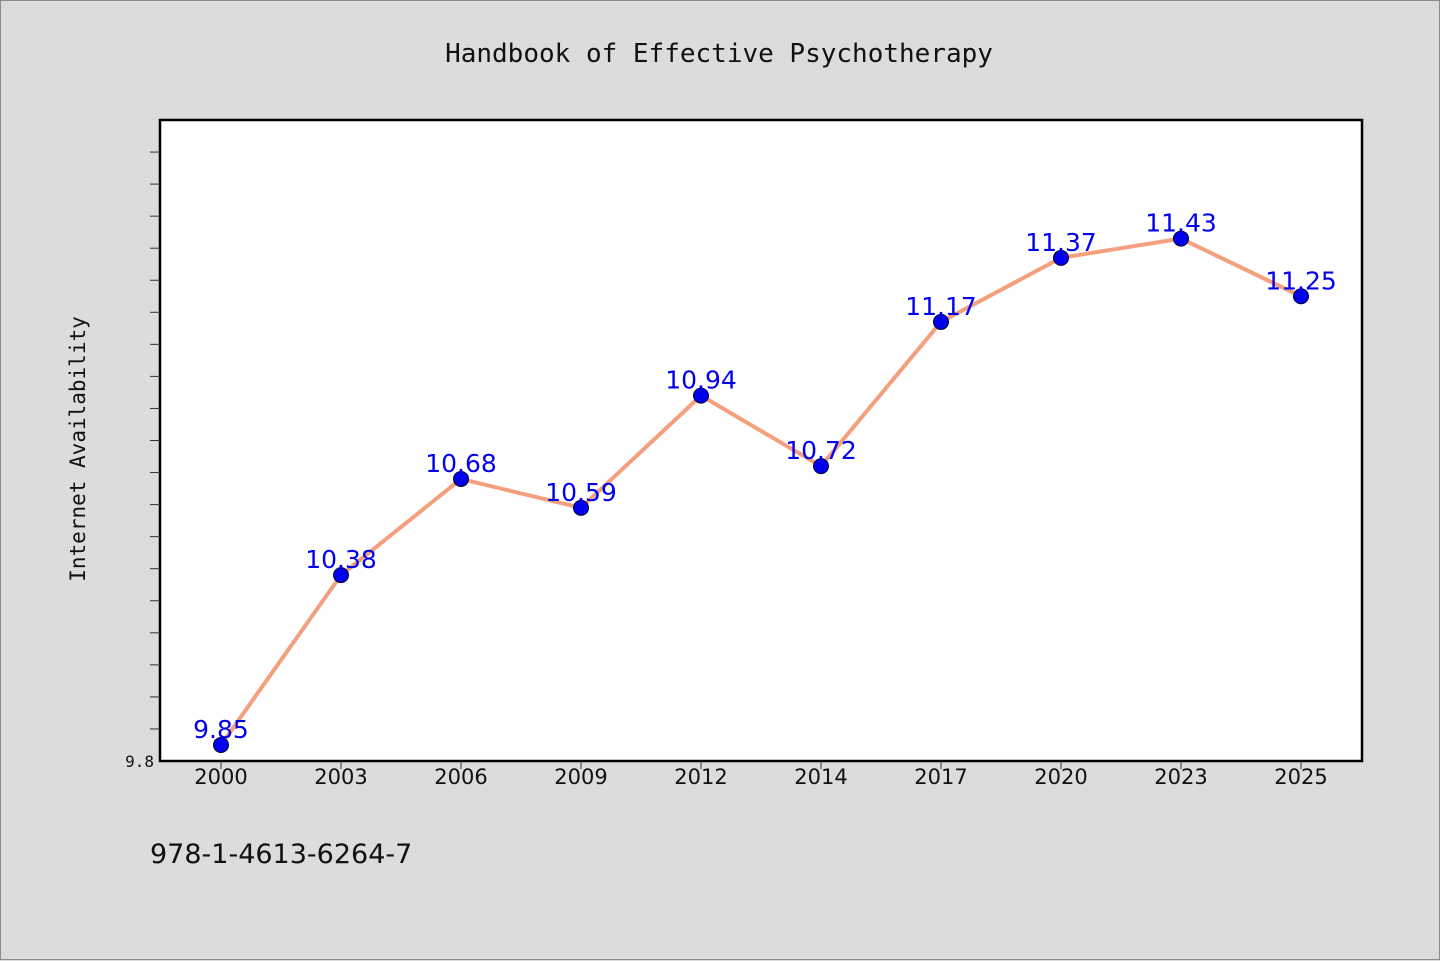  What do you see at coordinates (142, 461) in the screenshot?
I see `y-axis-ticks: 9.8` at bounding box center [142, 461].